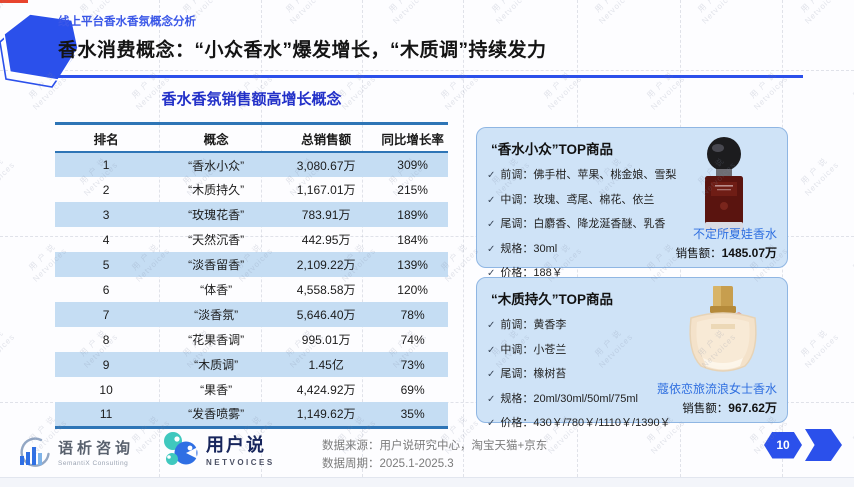 This screenshot has height=487, width=854. I want to click on cell-concept: “体香”, so click(216, 290).